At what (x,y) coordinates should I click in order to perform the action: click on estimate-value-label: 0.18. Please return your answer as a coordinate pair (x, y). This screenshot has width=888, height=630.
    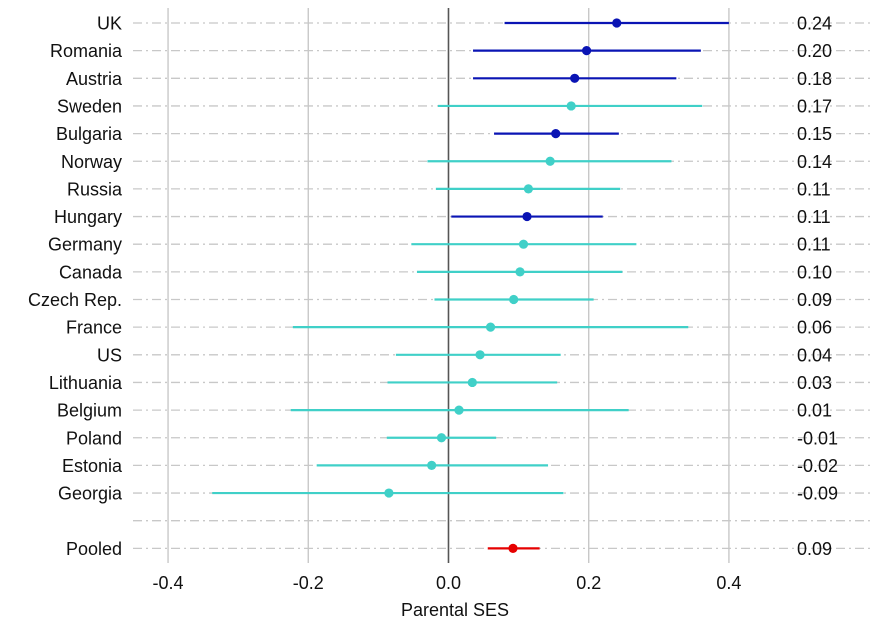
    Looking at the image, I should click on (814, 79).